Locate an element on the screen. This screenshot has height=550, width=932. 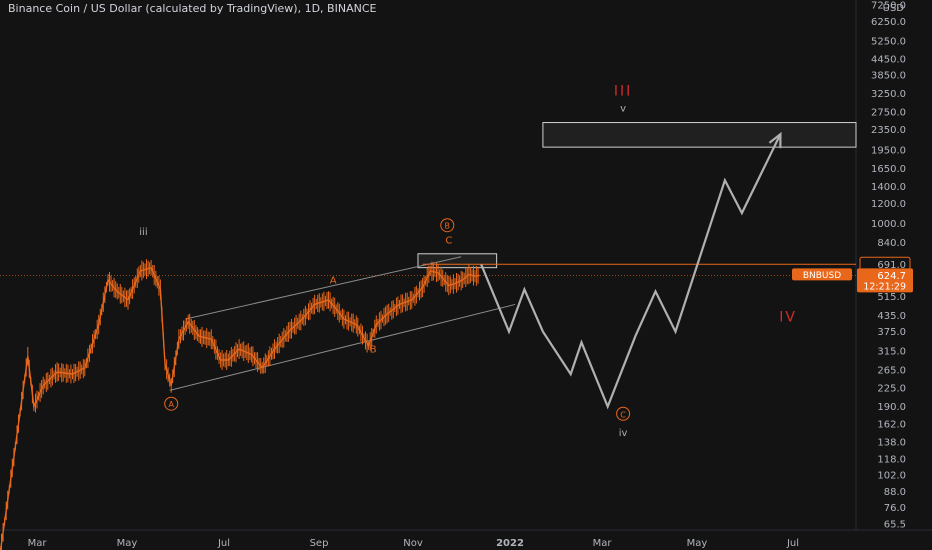
symbol-badge-label: BNBUSD is located at coordinates (822, 276).